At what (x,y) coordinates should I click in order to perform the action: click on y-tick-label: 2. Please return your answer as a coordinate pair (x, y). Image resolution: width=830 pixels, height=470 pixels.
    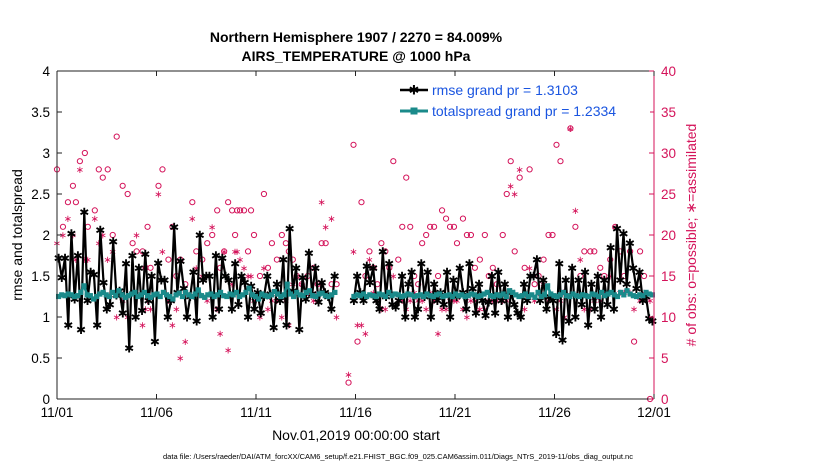
    Looking at the image, I should click on (46, 235).